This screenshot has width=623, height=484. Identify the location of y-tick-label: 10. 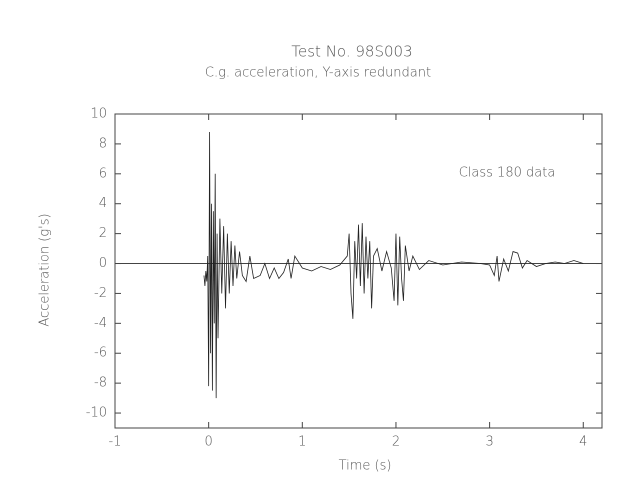
(98, 114).